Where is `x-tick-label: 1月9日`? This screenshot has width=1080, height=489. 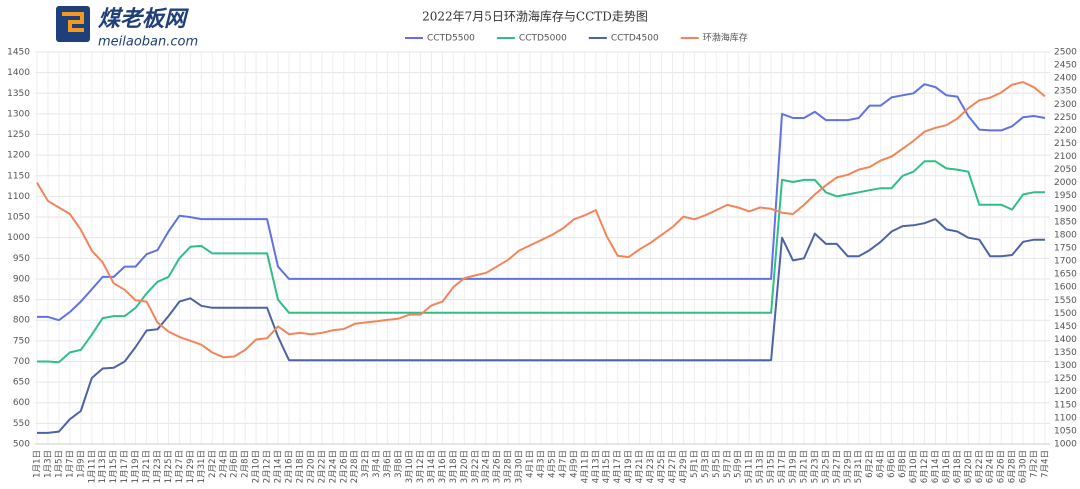
x-tick-label: 1月9日 is located at coordinates (81, 464).